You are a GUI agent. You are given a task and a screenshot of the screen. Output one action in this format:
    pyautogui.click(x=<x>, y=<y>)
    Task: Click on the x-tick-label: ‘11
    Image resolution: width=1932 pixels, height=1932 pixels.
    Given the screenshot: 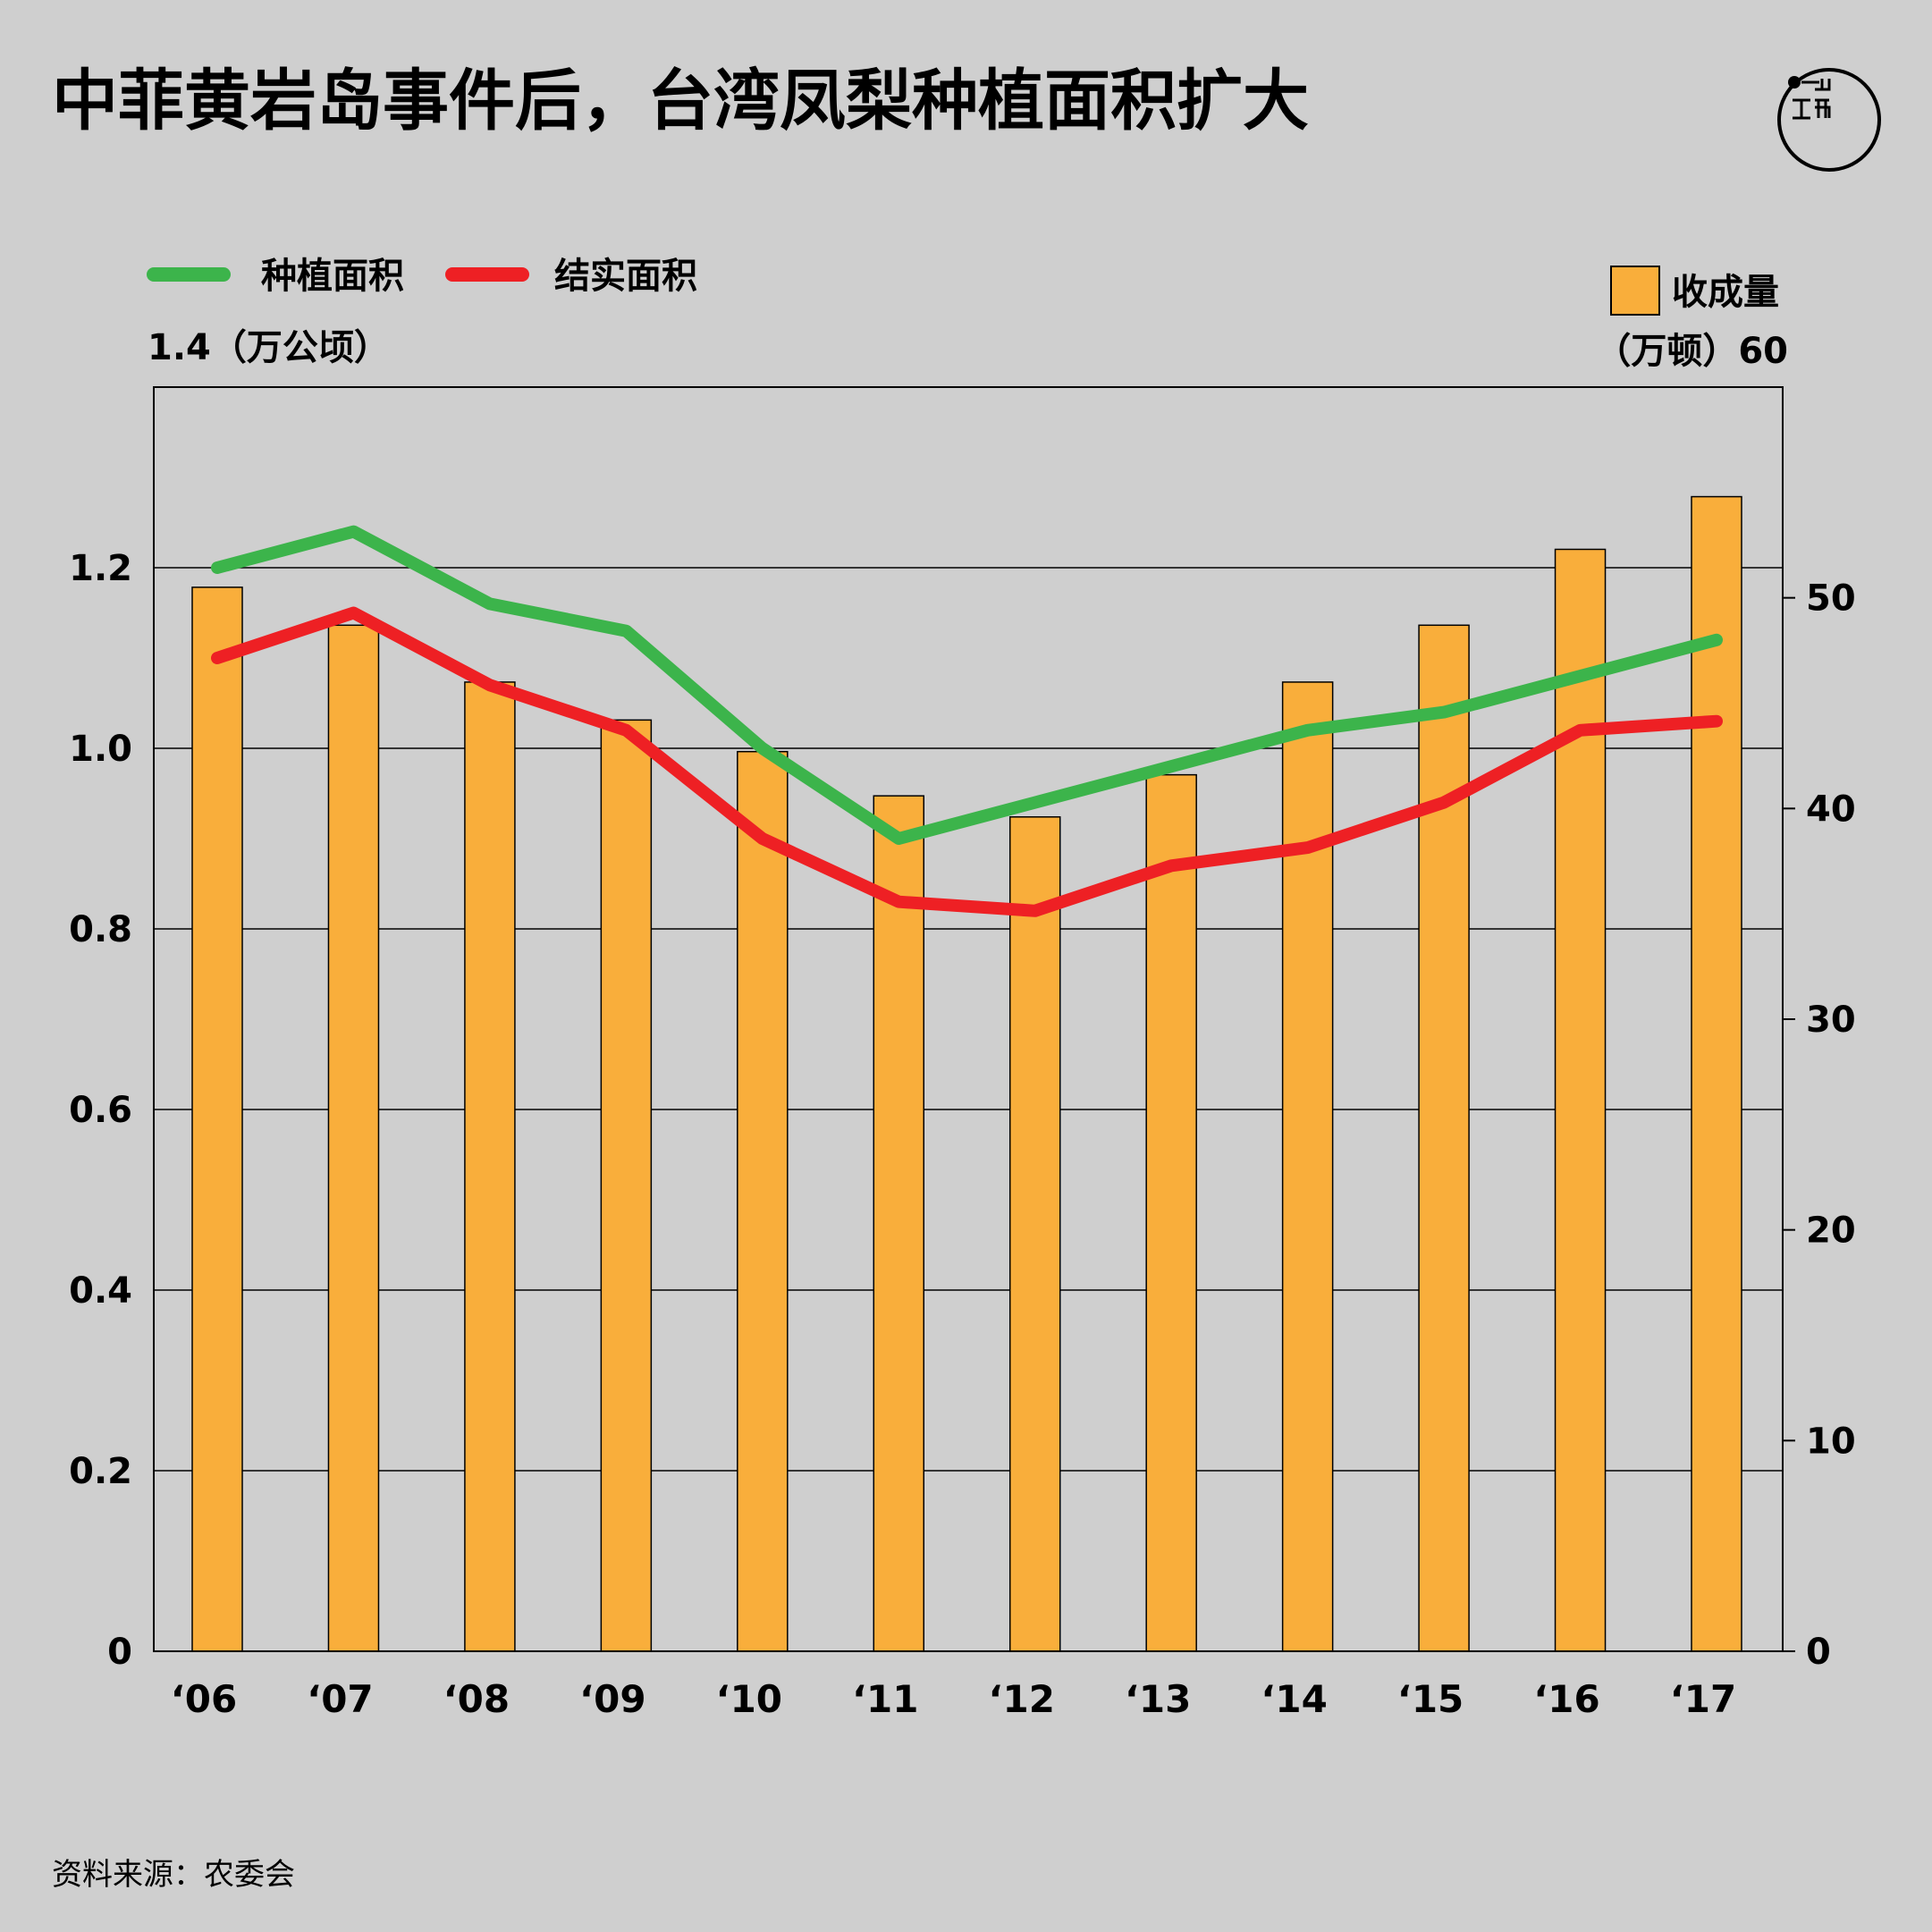 What is the action you would take?
    pyautogui.click(x=885, y=1699)
    